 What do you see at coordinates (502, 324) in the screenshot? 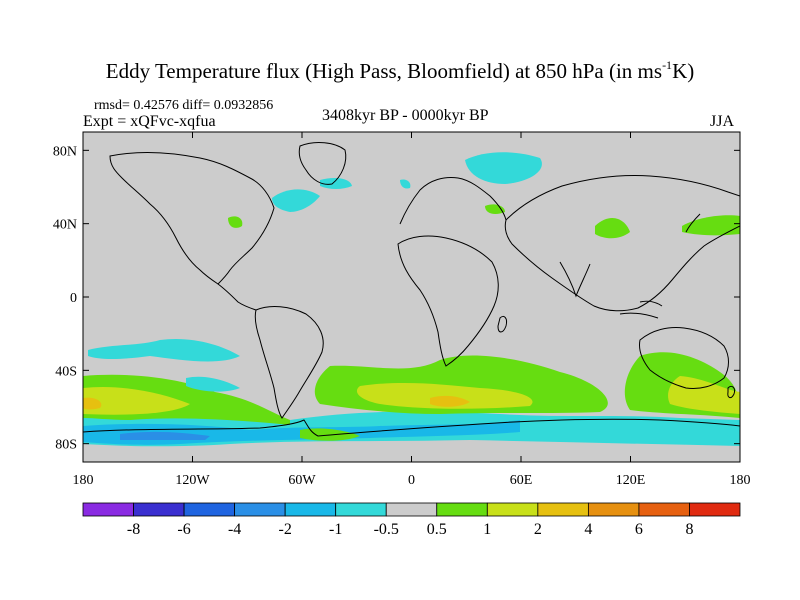
I see `coast-madagascar` at bounding box center [502, 324].